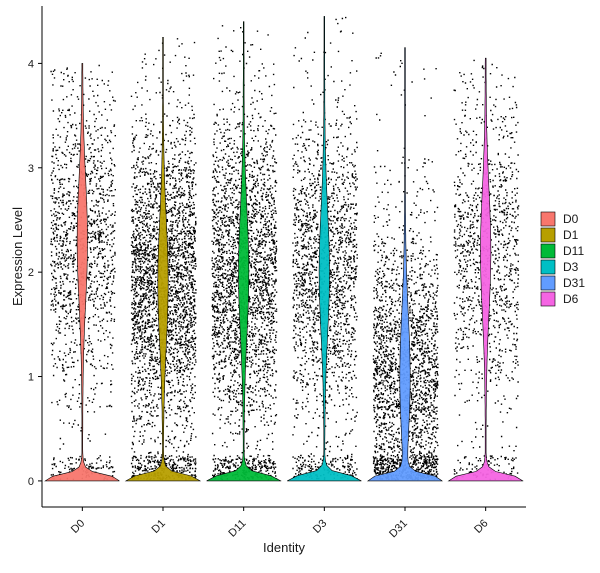  I want to click on violin-D11, so click(244, 251).